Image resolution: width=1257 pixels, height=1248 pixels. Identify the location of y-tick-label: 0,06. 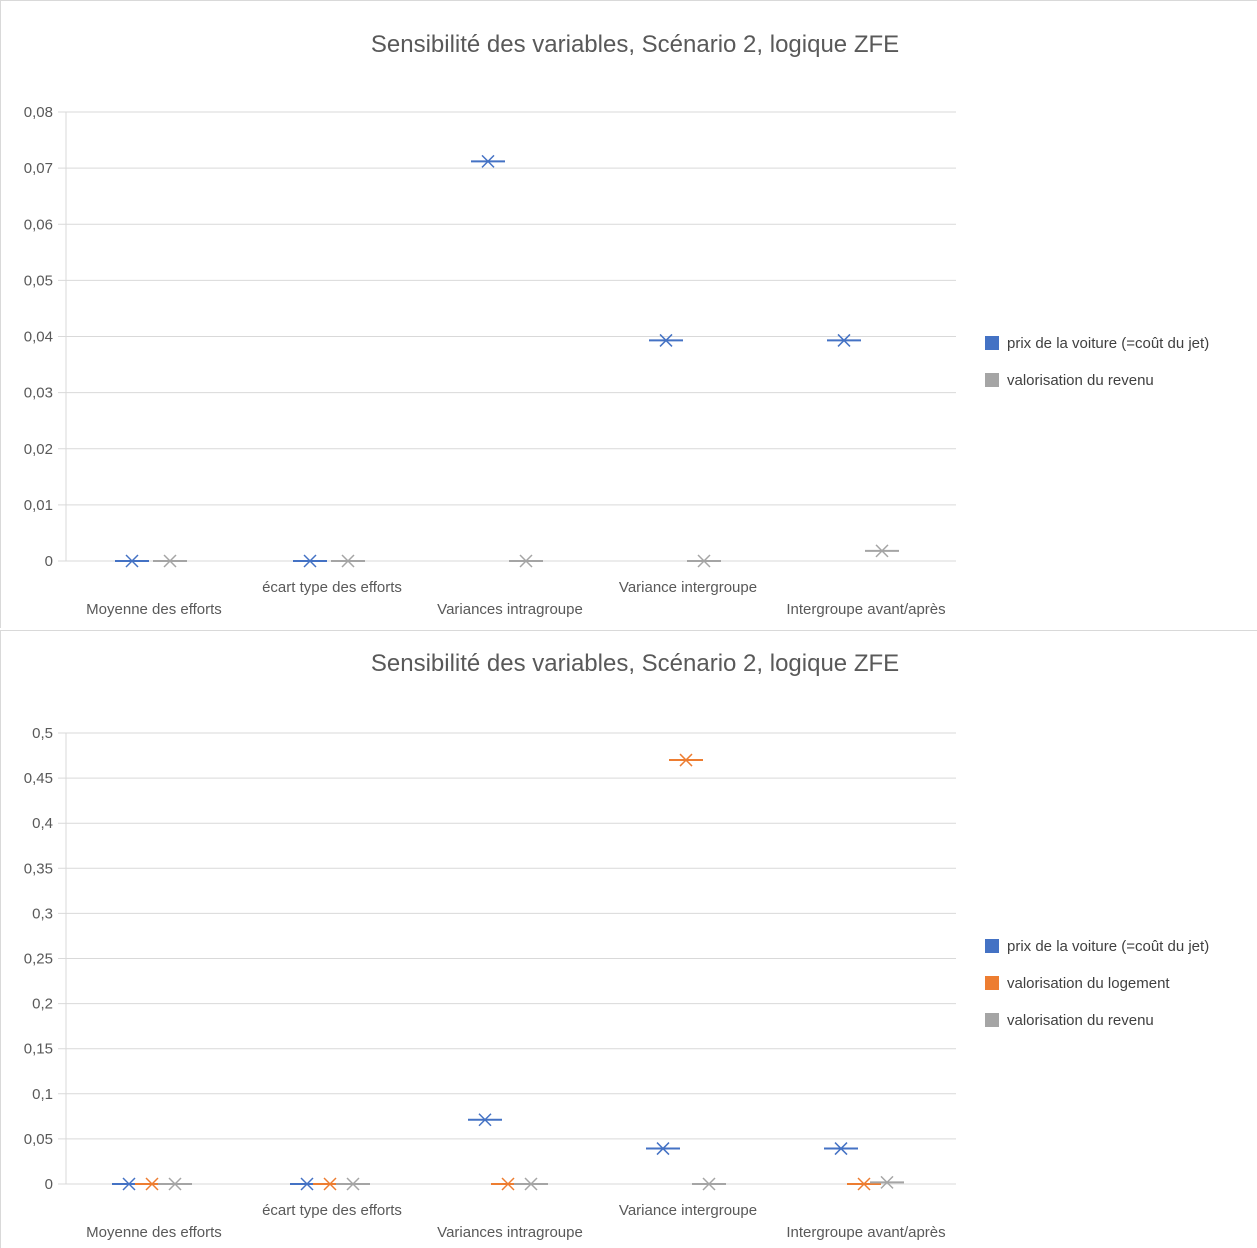
(38, 224).